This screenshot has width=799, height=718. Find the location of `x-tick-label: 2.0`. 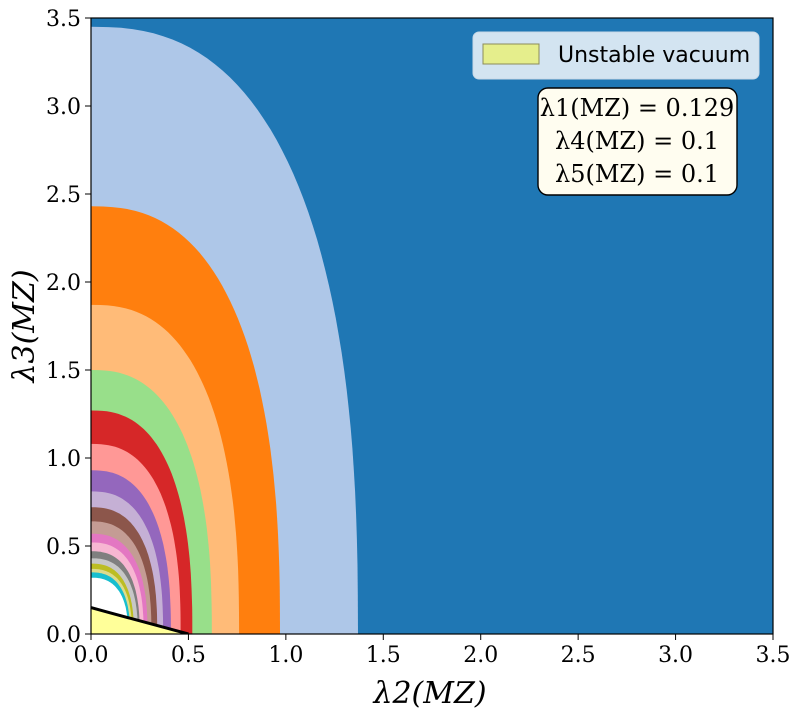

x-tick-label: 2.0 is located at coordinates (480, 655).